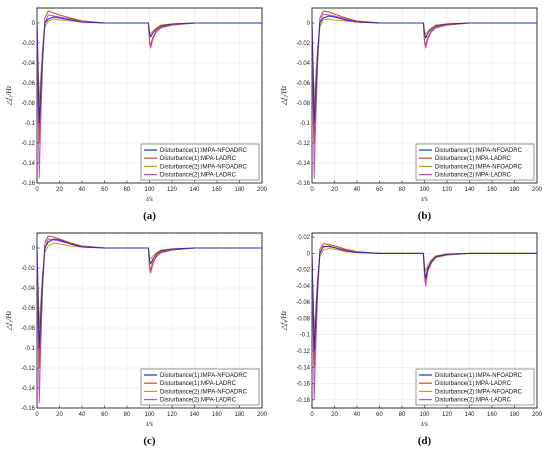 The height and width of the screenshot is (450, 550). Describe the element at coordinates (149, 441) in the screenshot. I see `panel-label: (c)` at that location.